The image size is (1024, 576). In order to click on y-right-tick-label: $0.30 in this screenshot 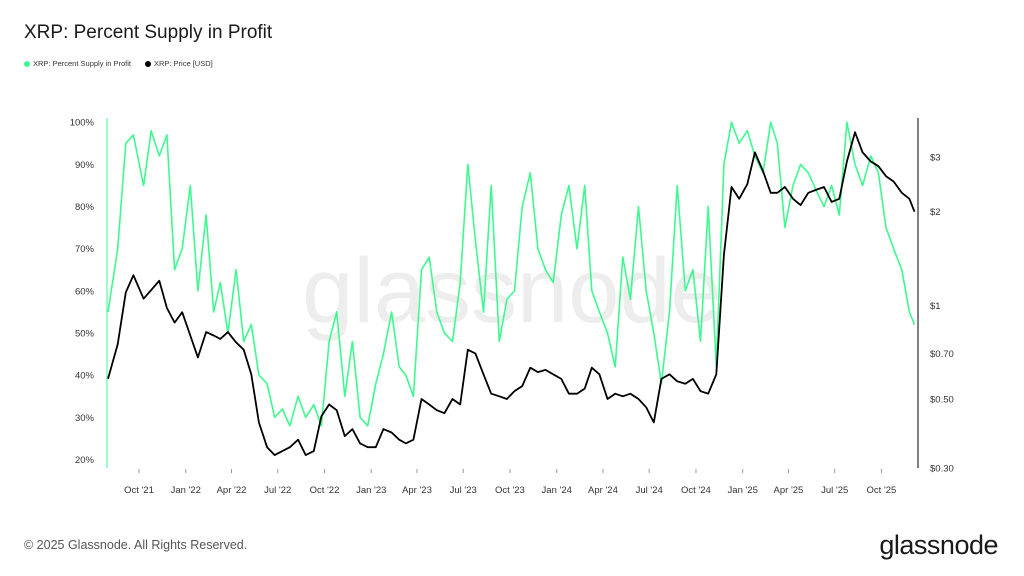, I will do `click(942, 469)`.